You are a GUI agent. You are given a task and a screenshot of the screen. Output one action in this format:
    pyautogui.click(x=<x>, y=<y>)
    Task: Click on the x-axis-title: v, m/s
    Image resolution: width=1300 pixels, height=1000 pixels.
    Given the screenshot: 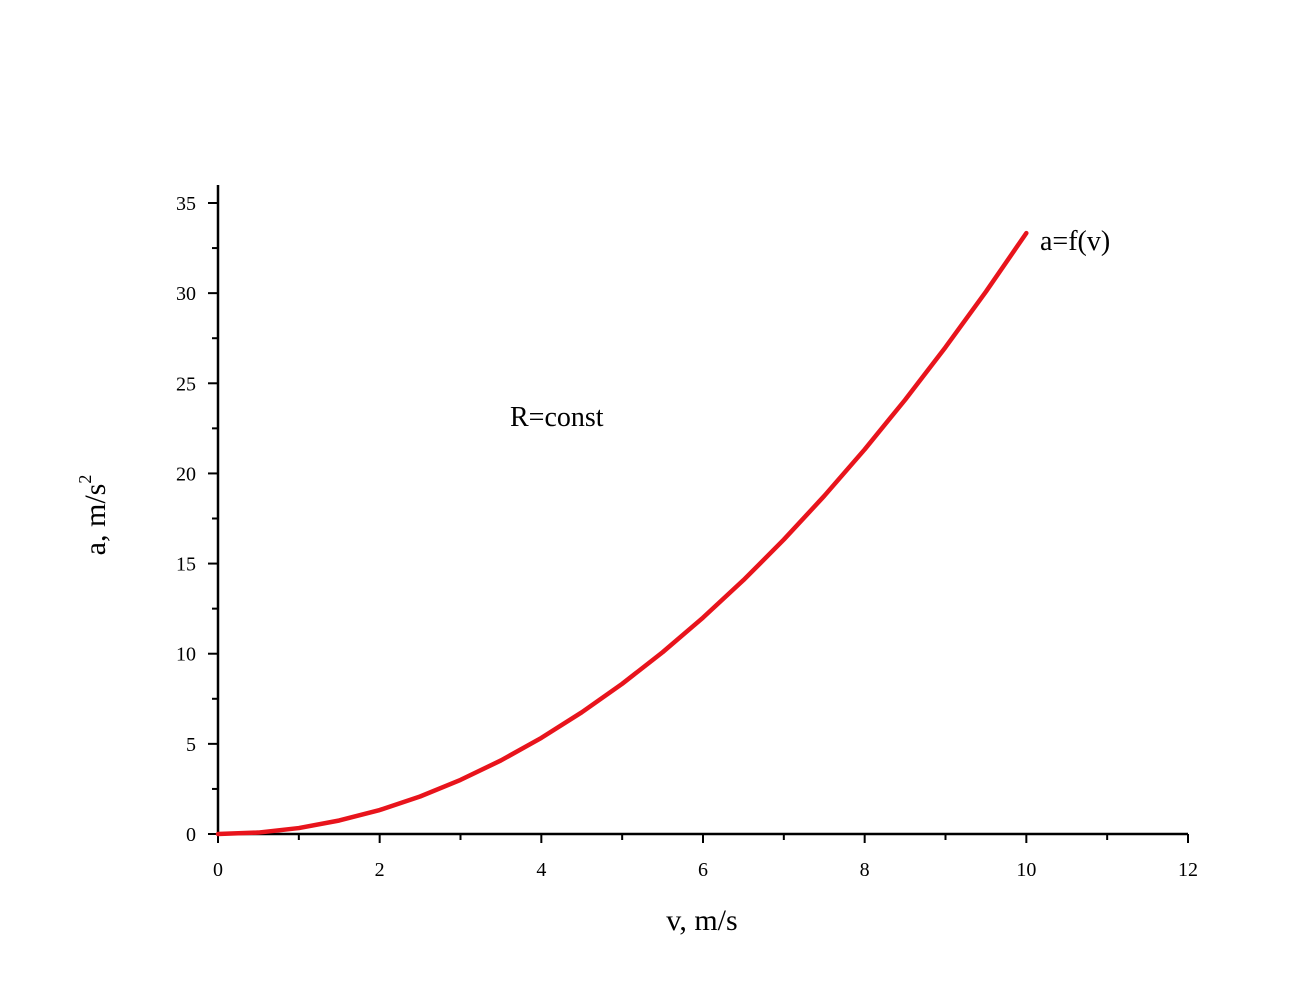 What is the action you would take?
    pyautogui.click(x=701, y=920)
    